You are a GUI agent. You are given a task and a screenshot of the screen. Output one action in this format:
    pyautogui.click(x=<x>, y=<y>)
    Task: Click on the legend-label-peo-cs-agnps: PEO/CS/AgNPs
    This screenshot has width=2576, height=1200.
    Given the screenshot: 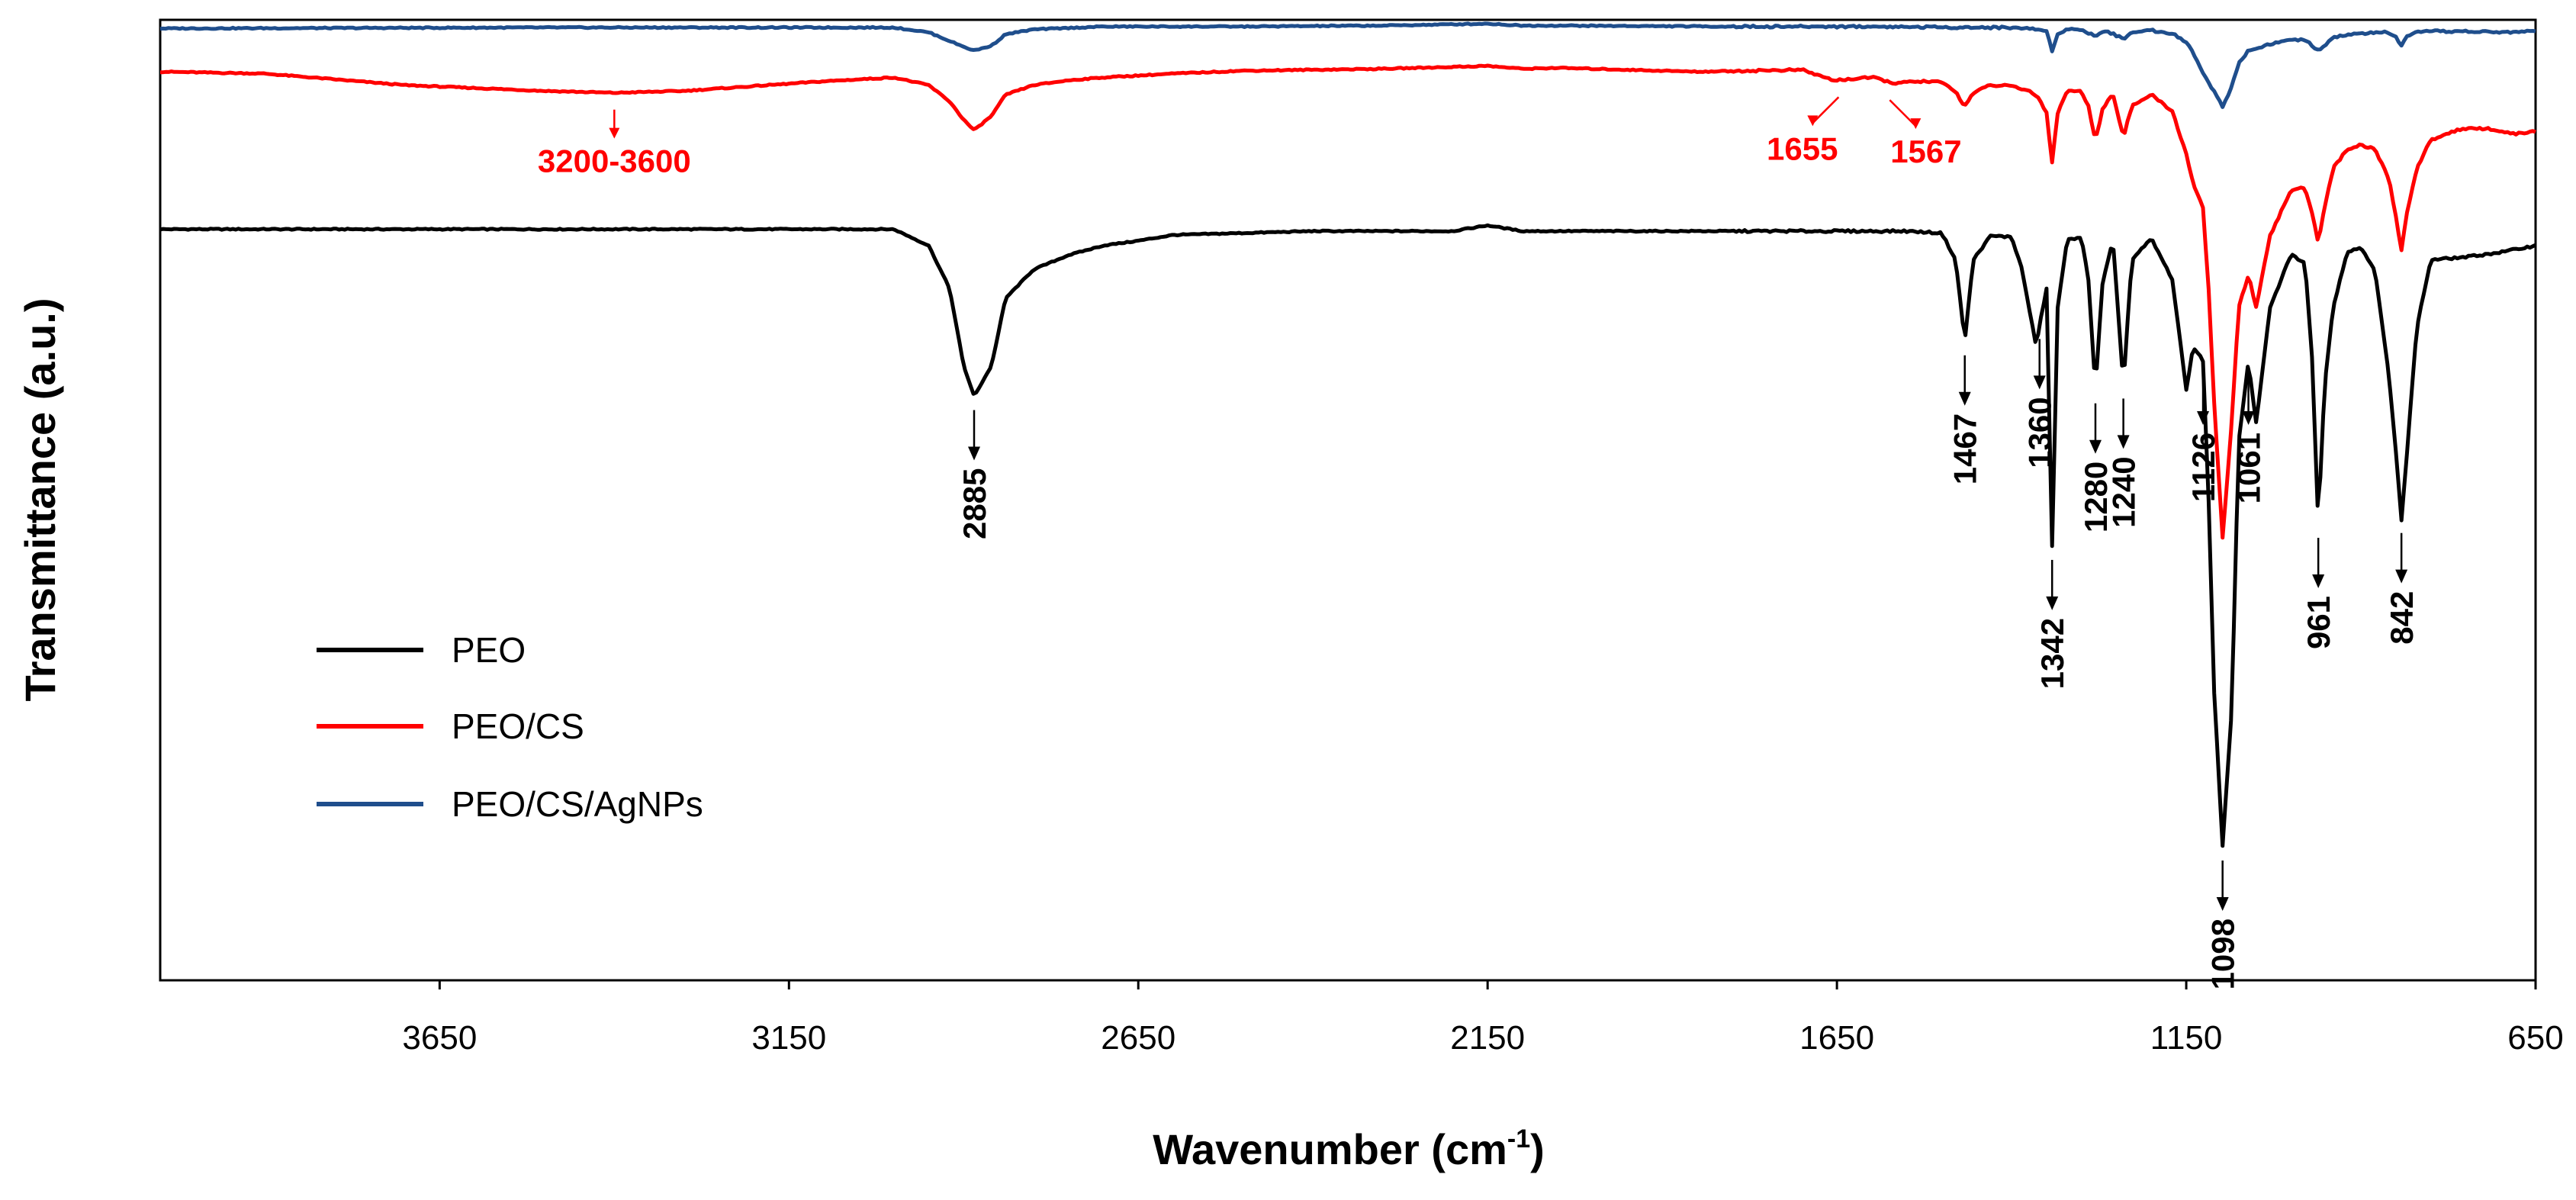 What is the action you would take?
    pyautogui.click(x=577, y=804)
    